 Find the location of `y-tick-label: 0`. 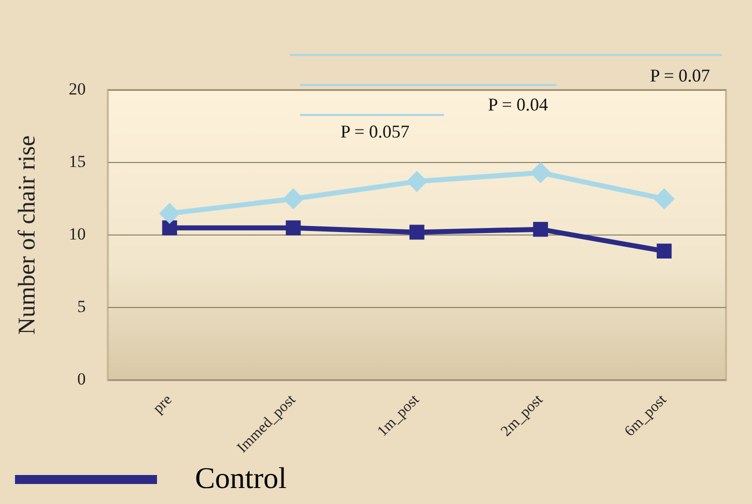

y-tick-label: 0 is located at coordinates (81, 379).